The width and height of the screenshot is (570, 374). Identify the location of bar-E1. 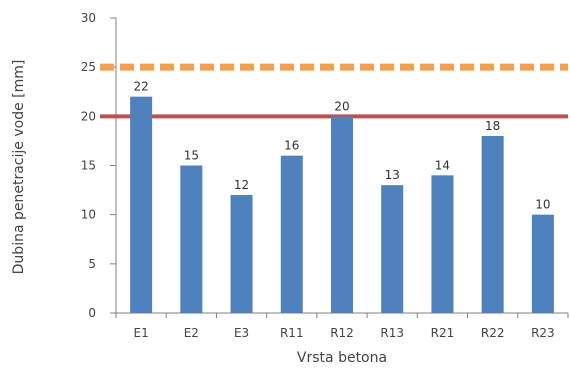
(141, 205).